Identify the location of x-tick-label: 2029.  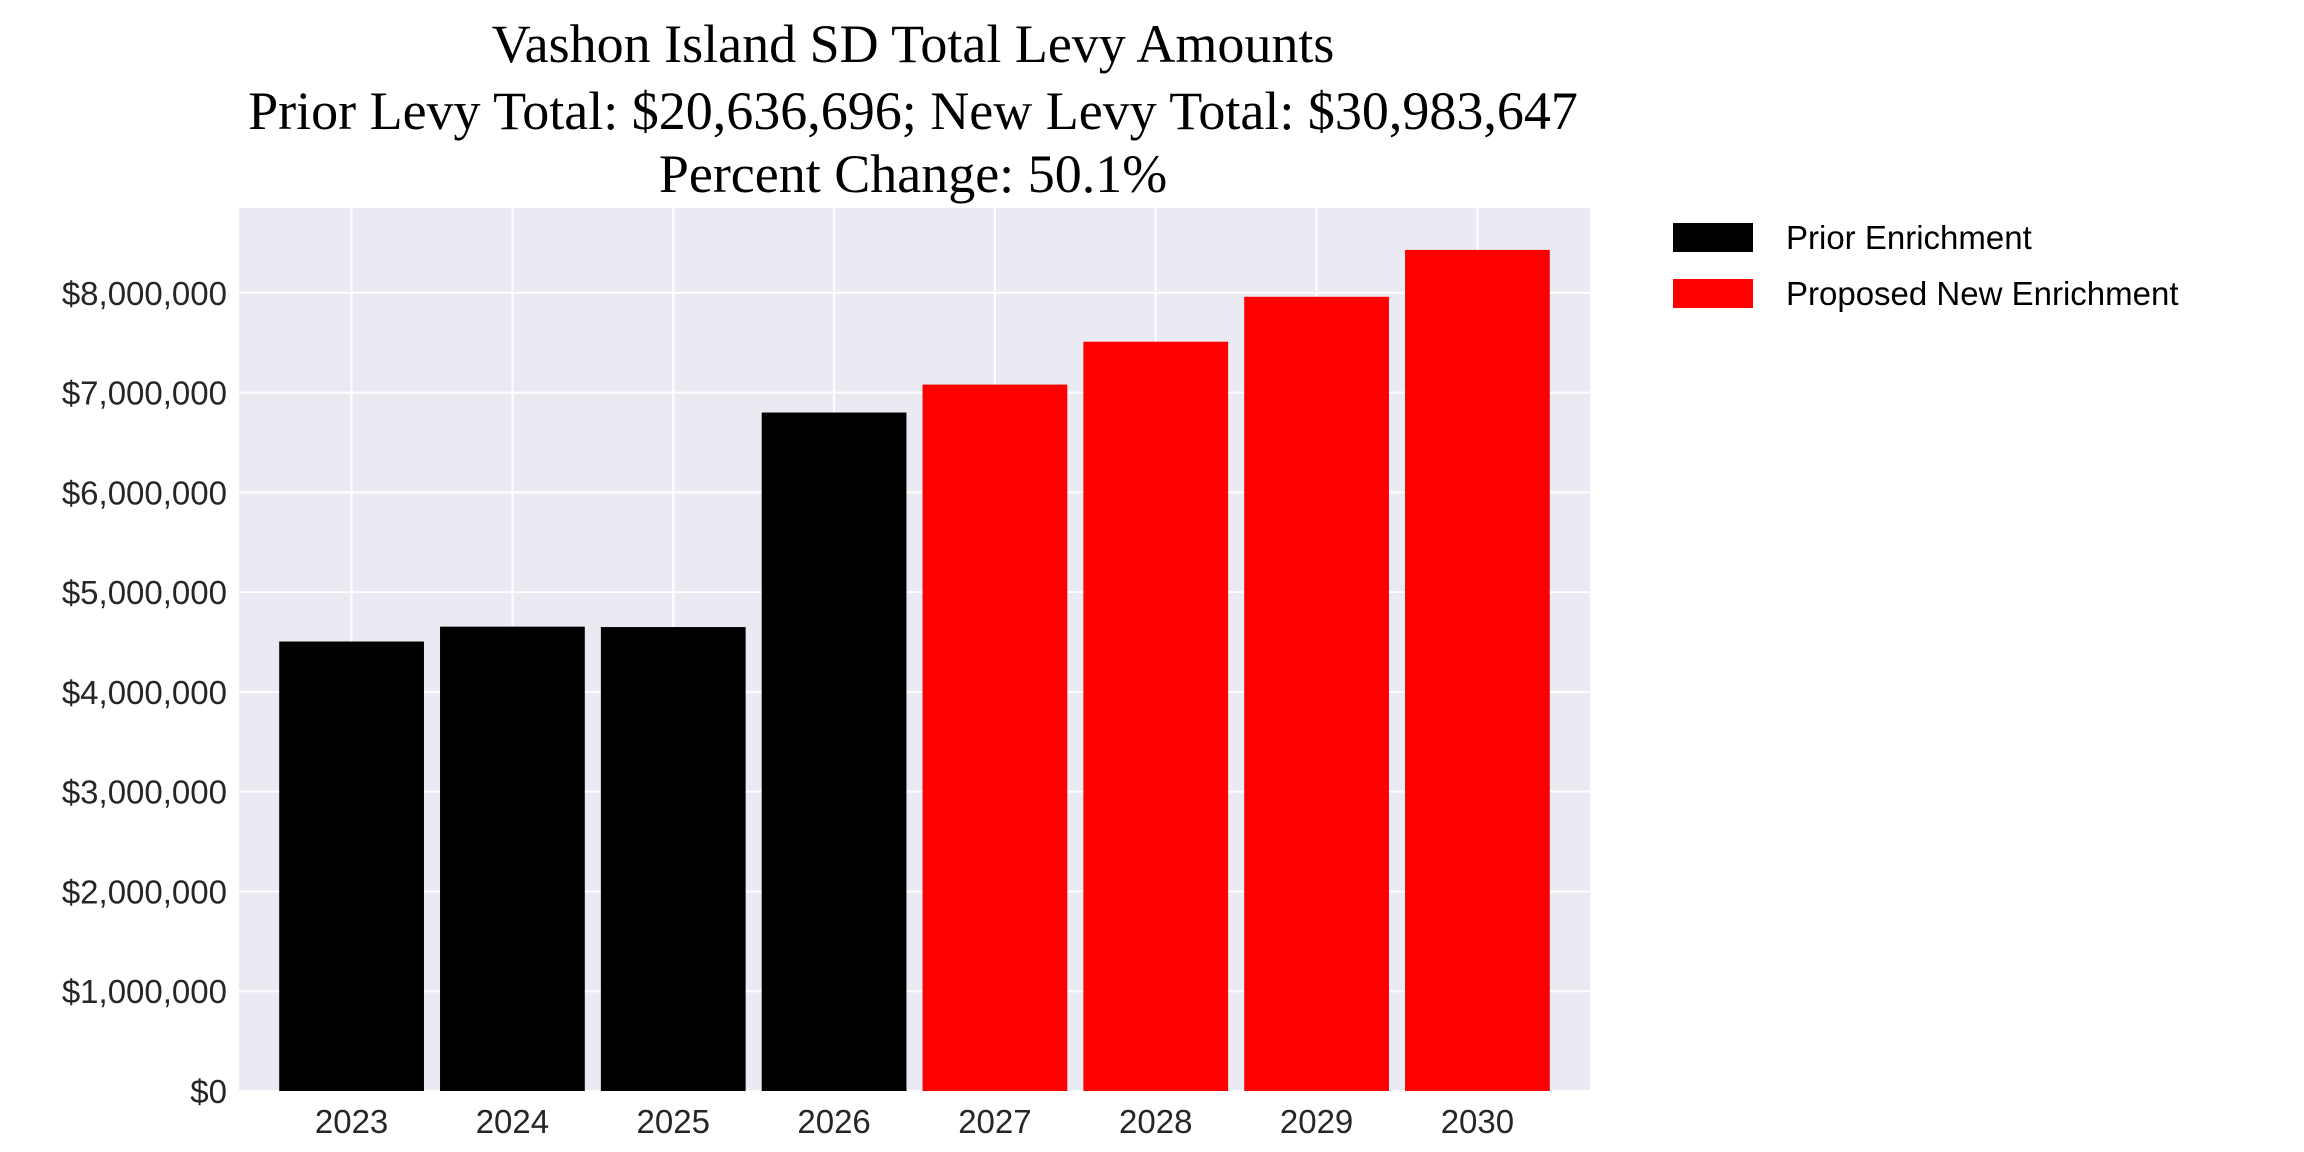
(1316, 1121).